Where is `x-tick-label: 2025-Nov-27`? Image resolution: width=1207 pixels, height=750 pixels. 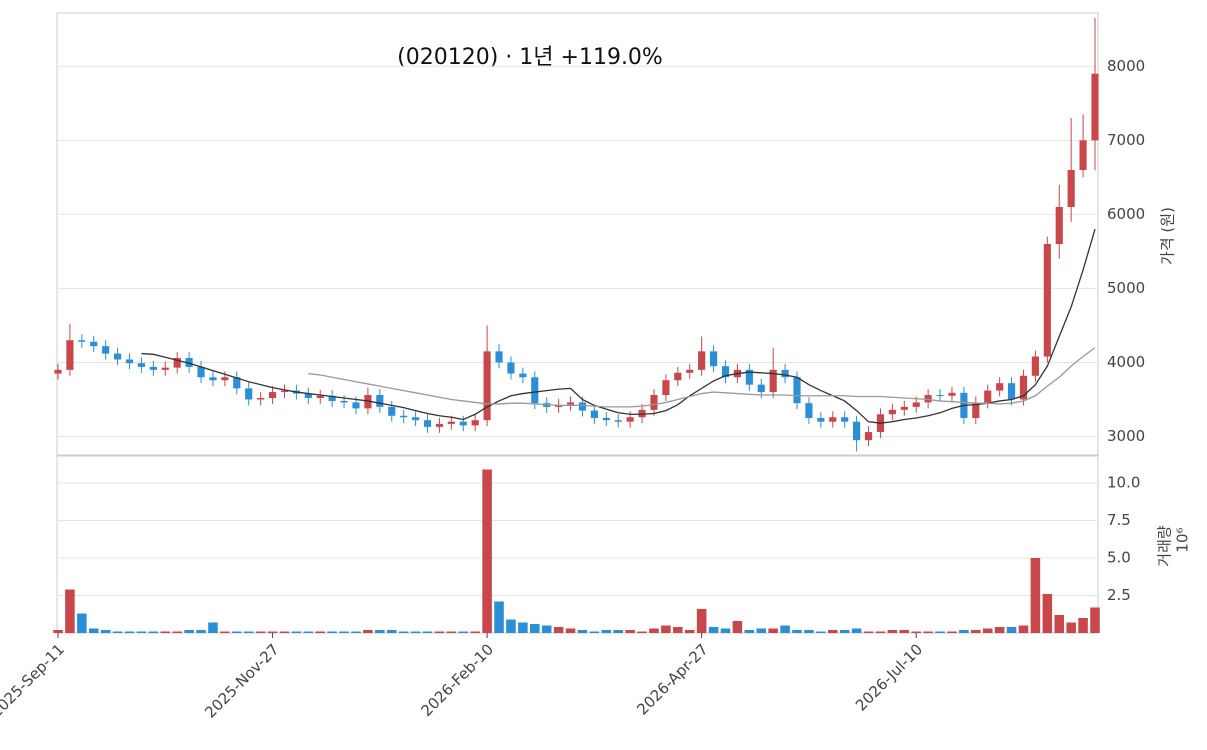 x-tick-label: 2025-Nov-27 is located at coordinates (241, 680).